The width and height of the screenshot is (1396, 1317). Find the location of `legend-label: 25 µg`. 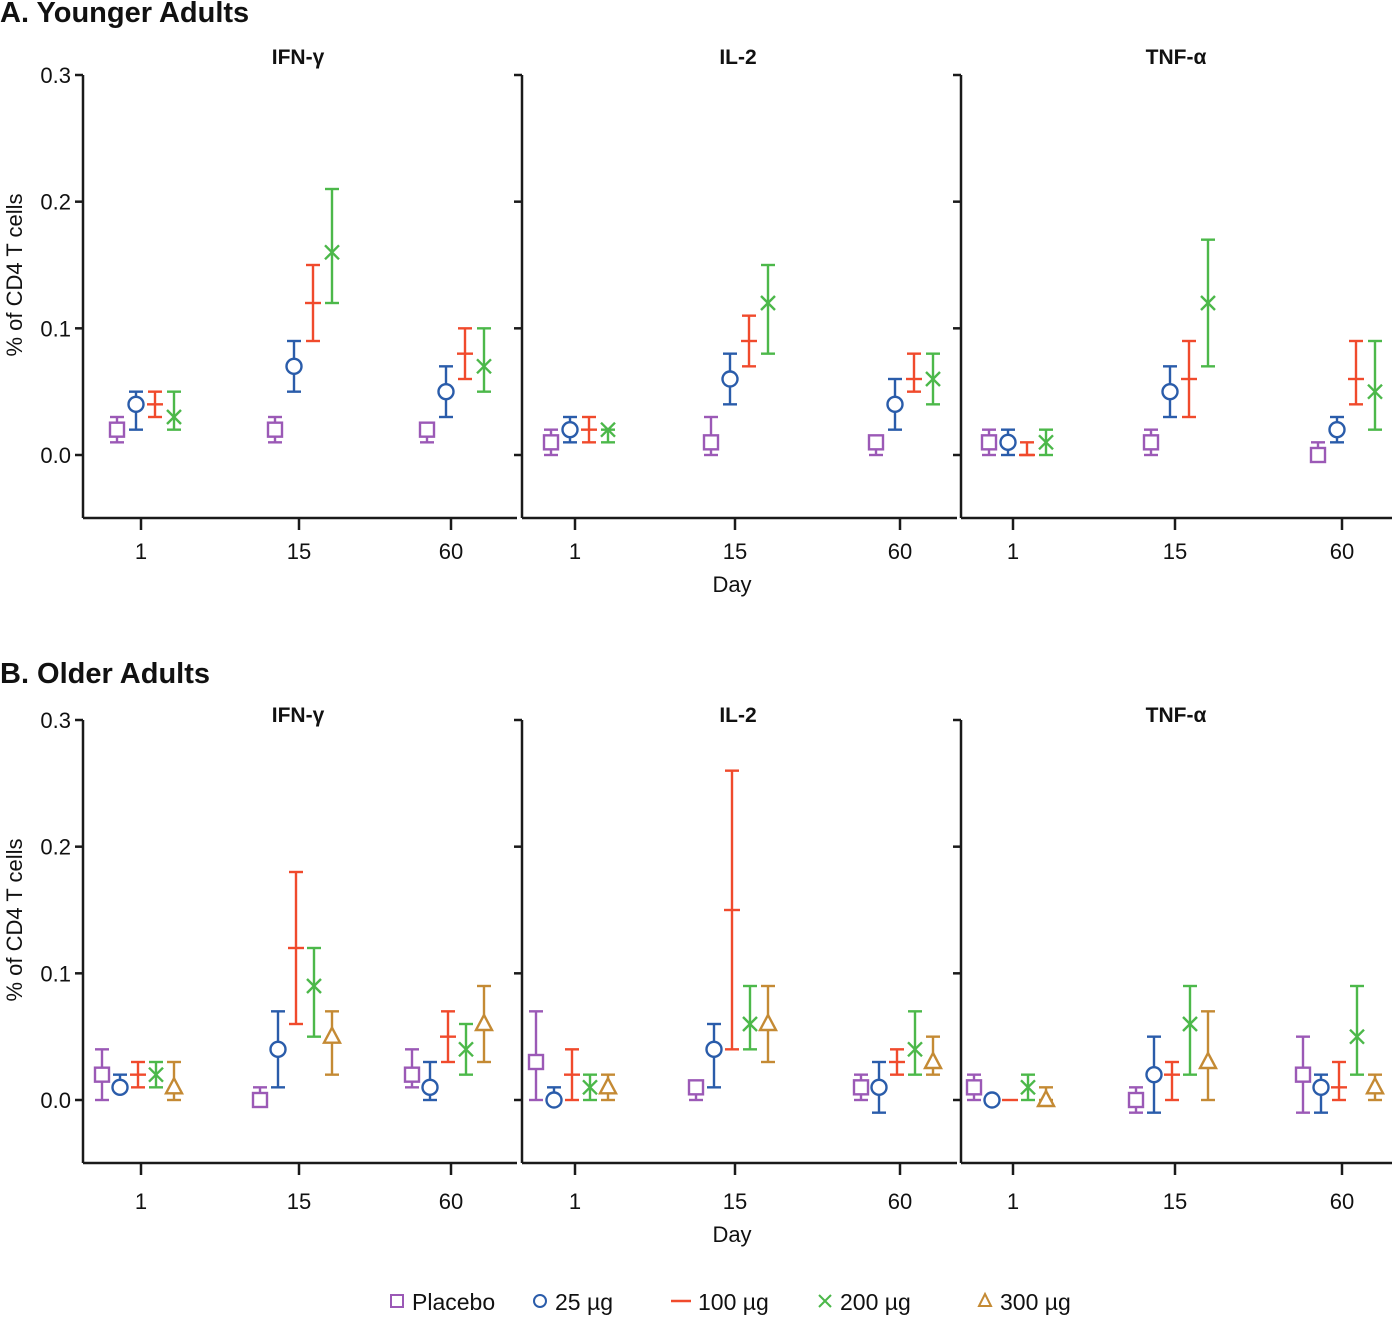

legend-label: 25 µg is located at coordinates (584, 1302).